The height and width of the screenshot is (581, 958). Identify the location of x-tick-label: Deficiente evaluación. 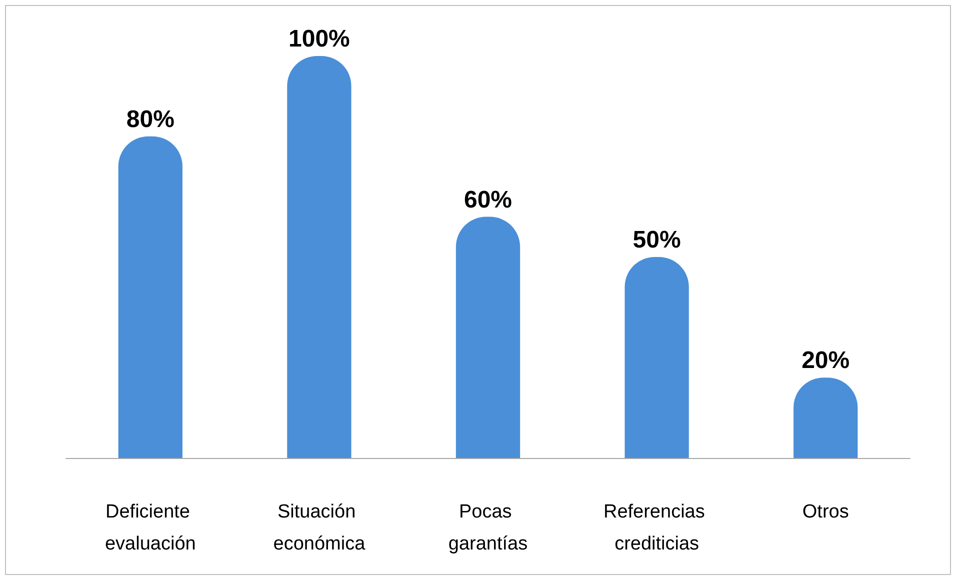
(150, 528).